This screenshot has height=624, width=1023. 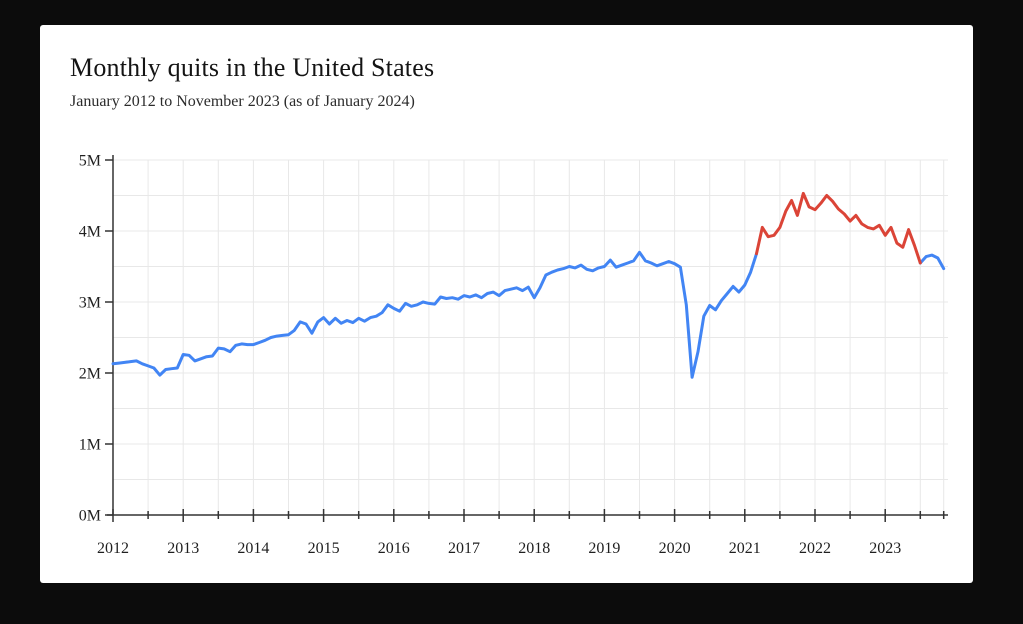 I want to click on quits-line-segment-blue, so click(x=434, y=314).